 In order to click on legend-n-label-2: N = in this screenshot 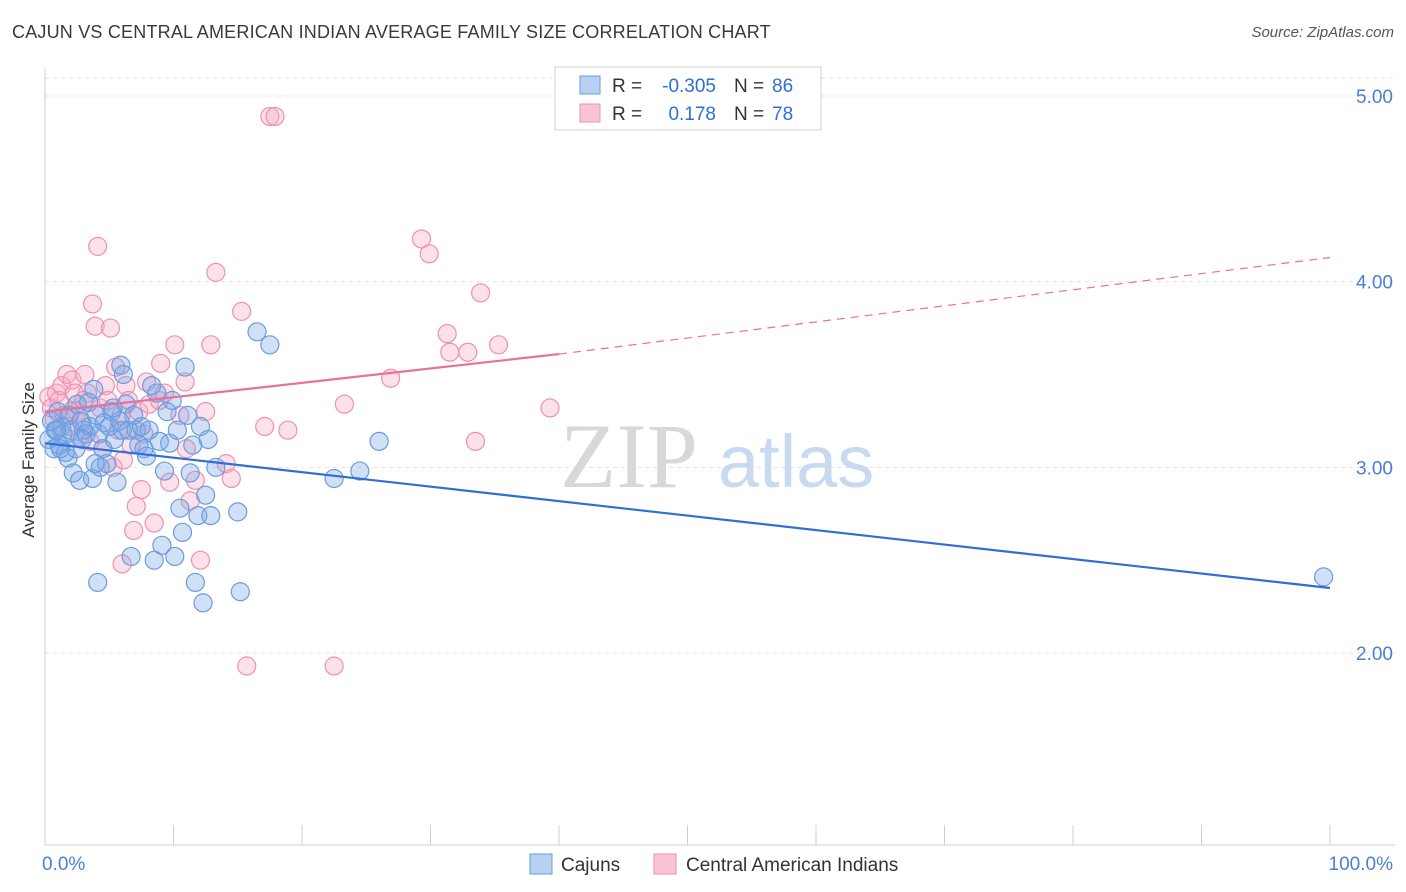, I will do `click(749, 114)`.